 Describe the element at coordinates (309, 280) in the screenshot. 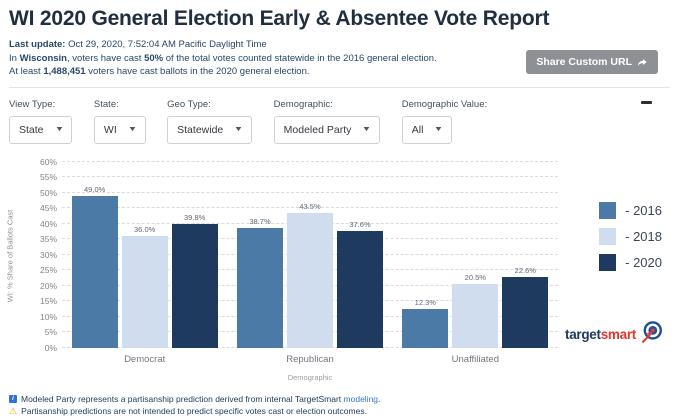

I see `bar-2018-republican` at that location.